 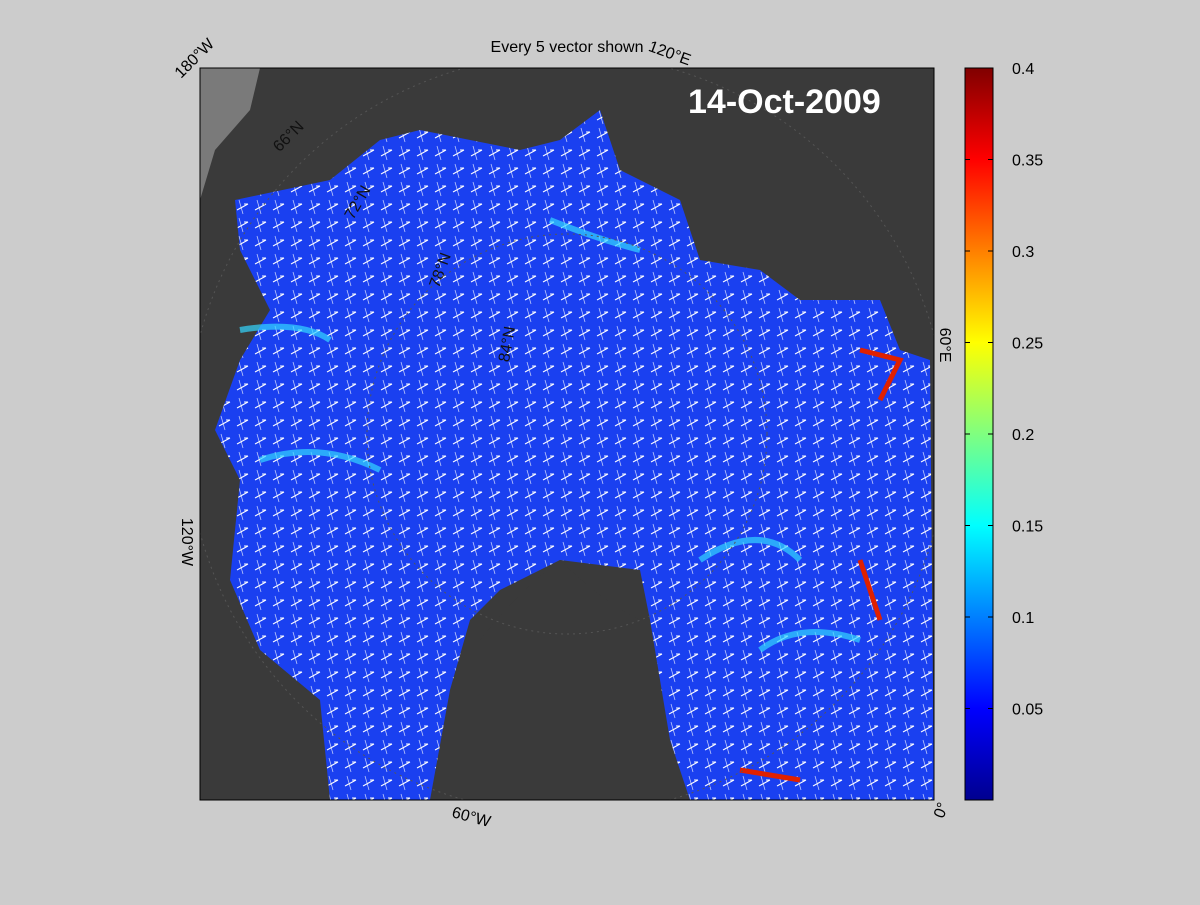 I want to click on lon-label: 0°, so click(x=941, y=810).